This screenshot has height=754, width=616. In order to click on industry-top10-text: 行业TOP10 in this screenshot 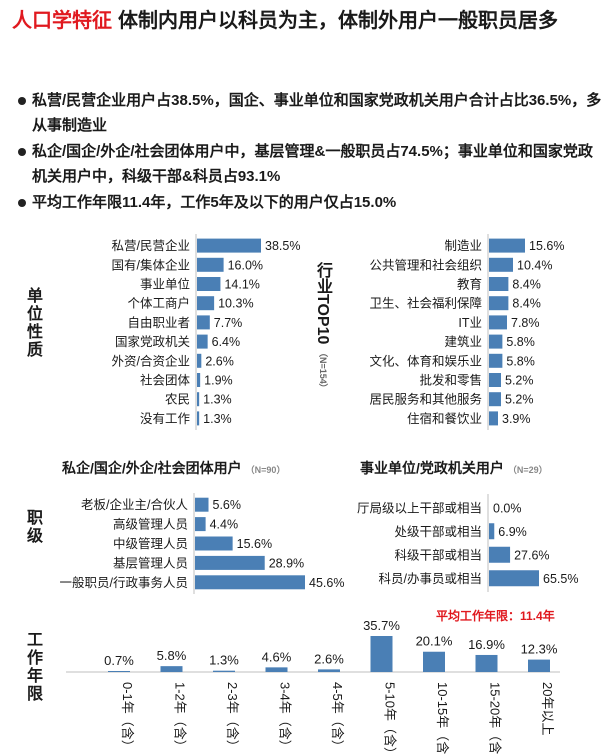, I will do `click(322, 303)`.